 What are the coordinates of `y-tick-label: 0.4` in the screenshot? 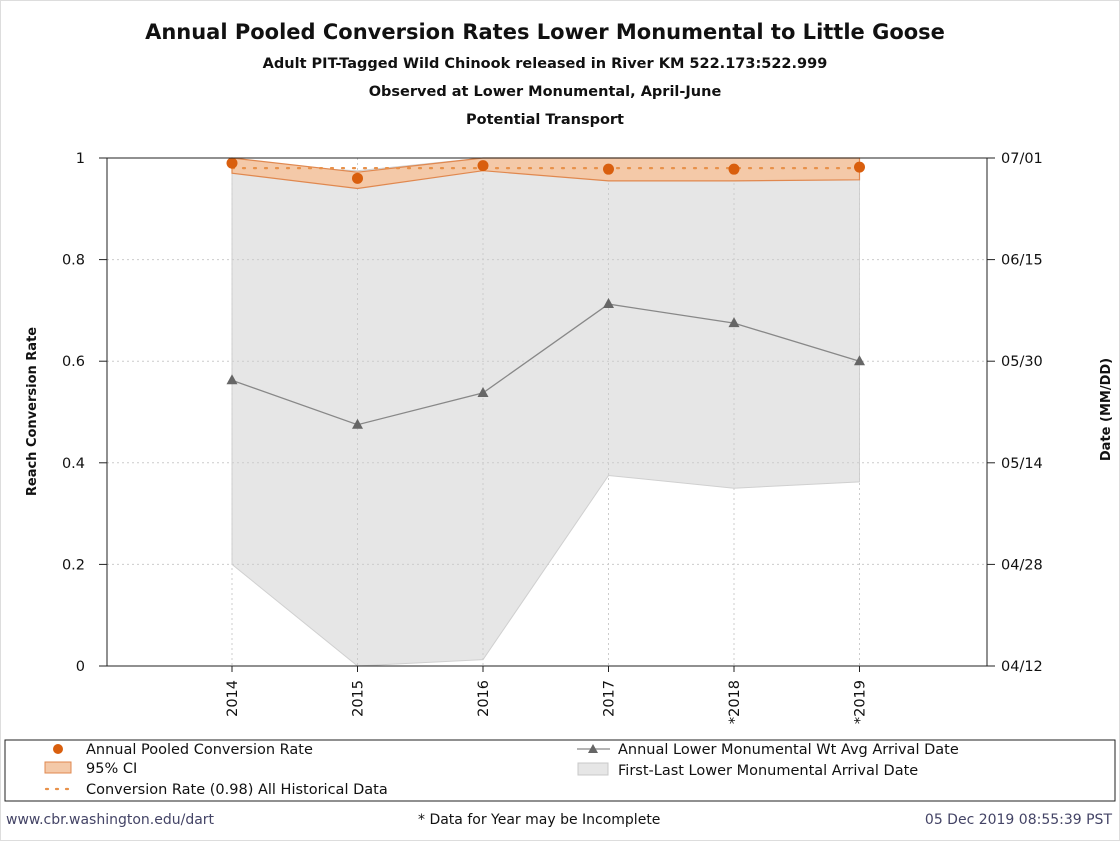 It's located at (73, 464).